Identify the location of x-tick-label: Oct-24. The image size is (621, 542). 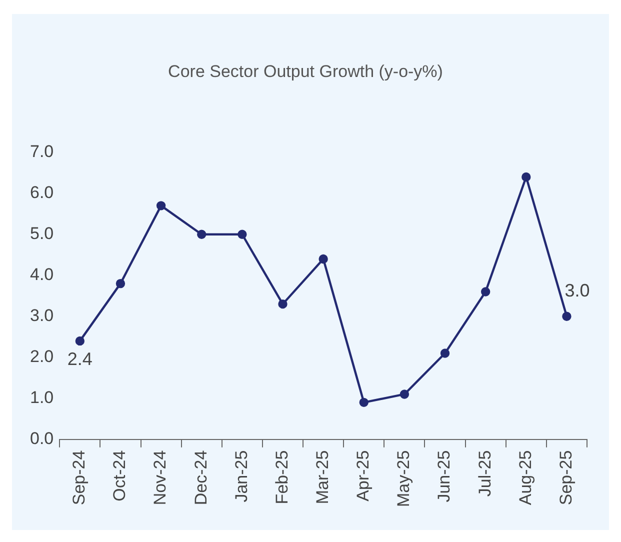
(120, 476).